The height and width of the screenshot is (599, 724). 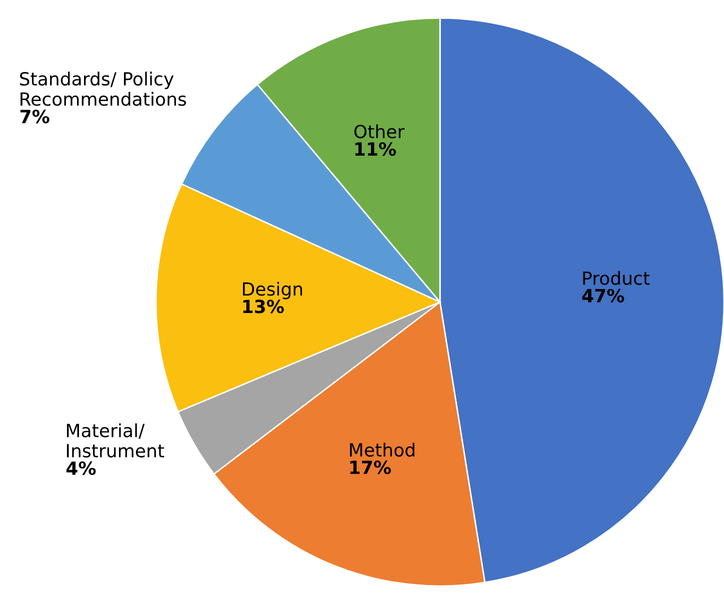 What do you see at coordinates (375, 149) in the screenshot?
I see `data-label: 11%` at bounding box center [375, 149].